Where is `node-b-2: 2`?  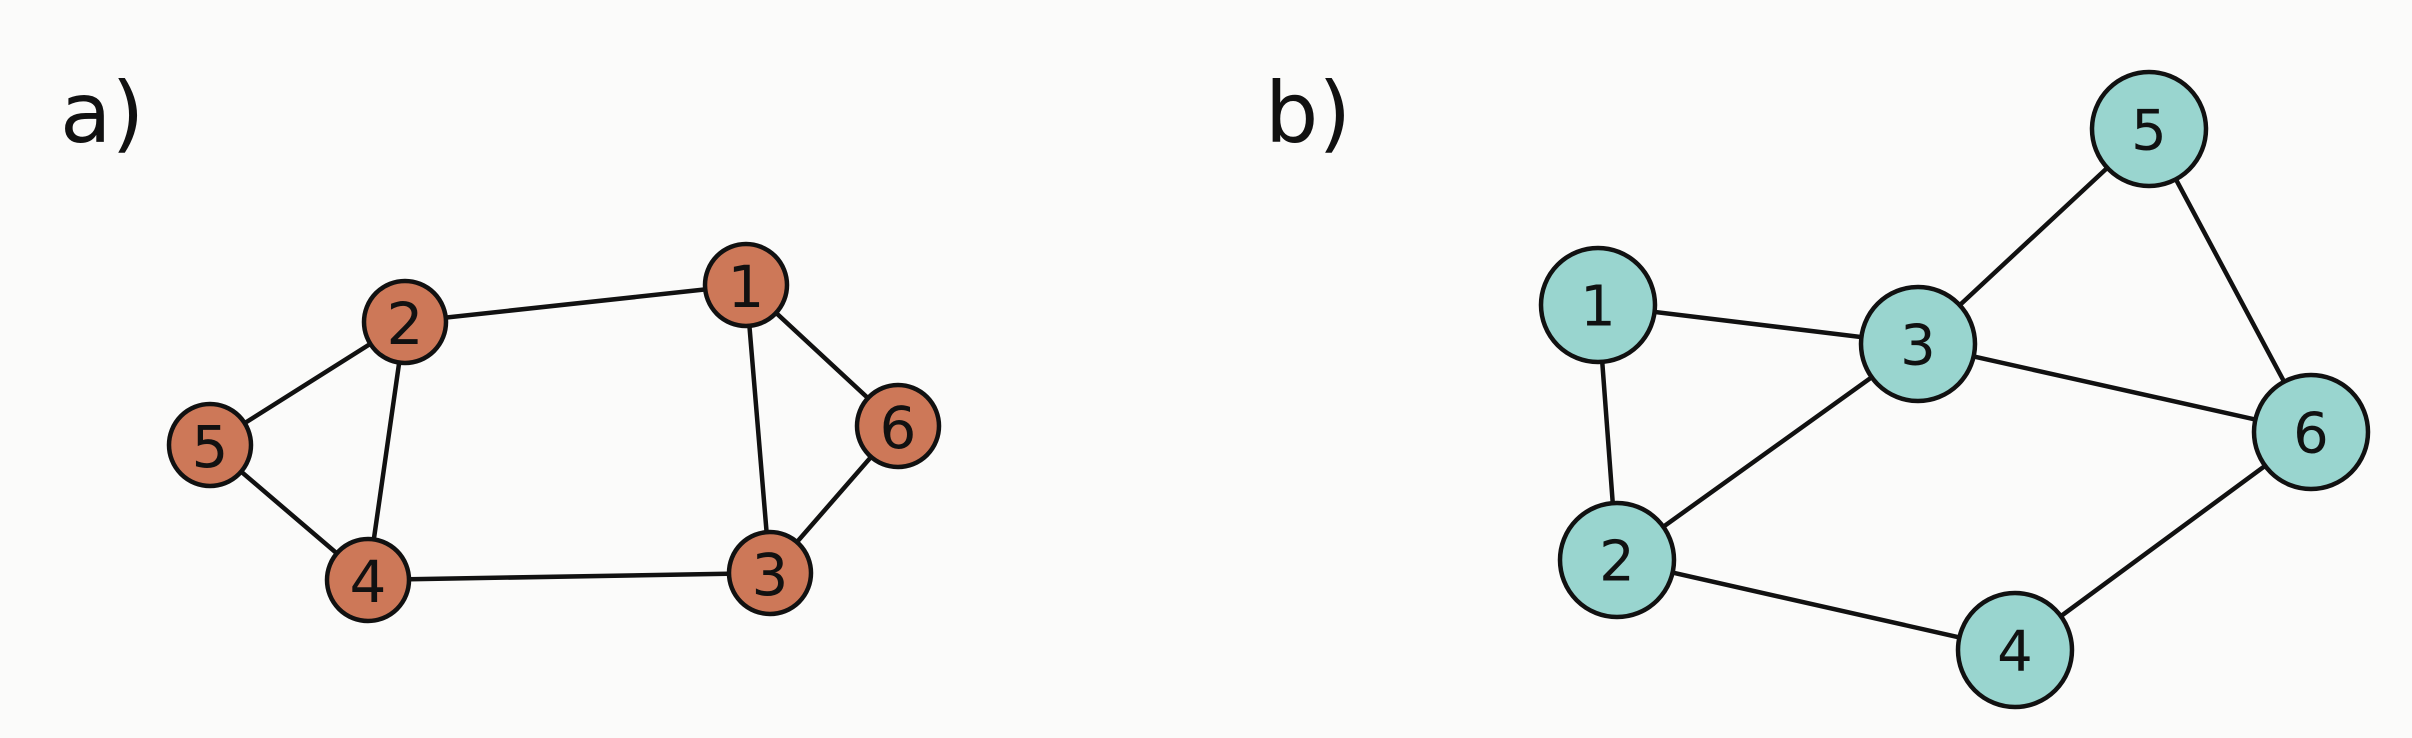 node-b-2: 2 is located at coordinates (1617, 560).